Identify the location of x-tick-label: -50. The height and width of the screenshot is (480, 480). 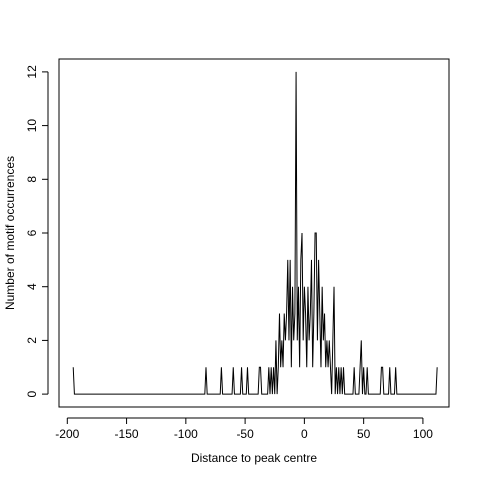
(245, 434).